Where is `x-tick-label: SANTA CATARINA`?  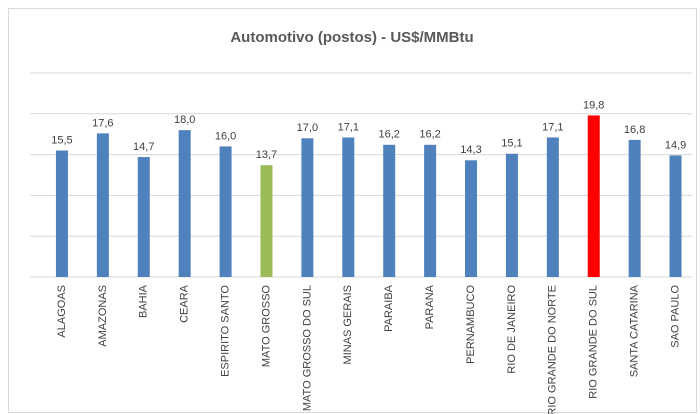 x-tick-label: SANTA CATARINA is located at coordinates (635, 330).